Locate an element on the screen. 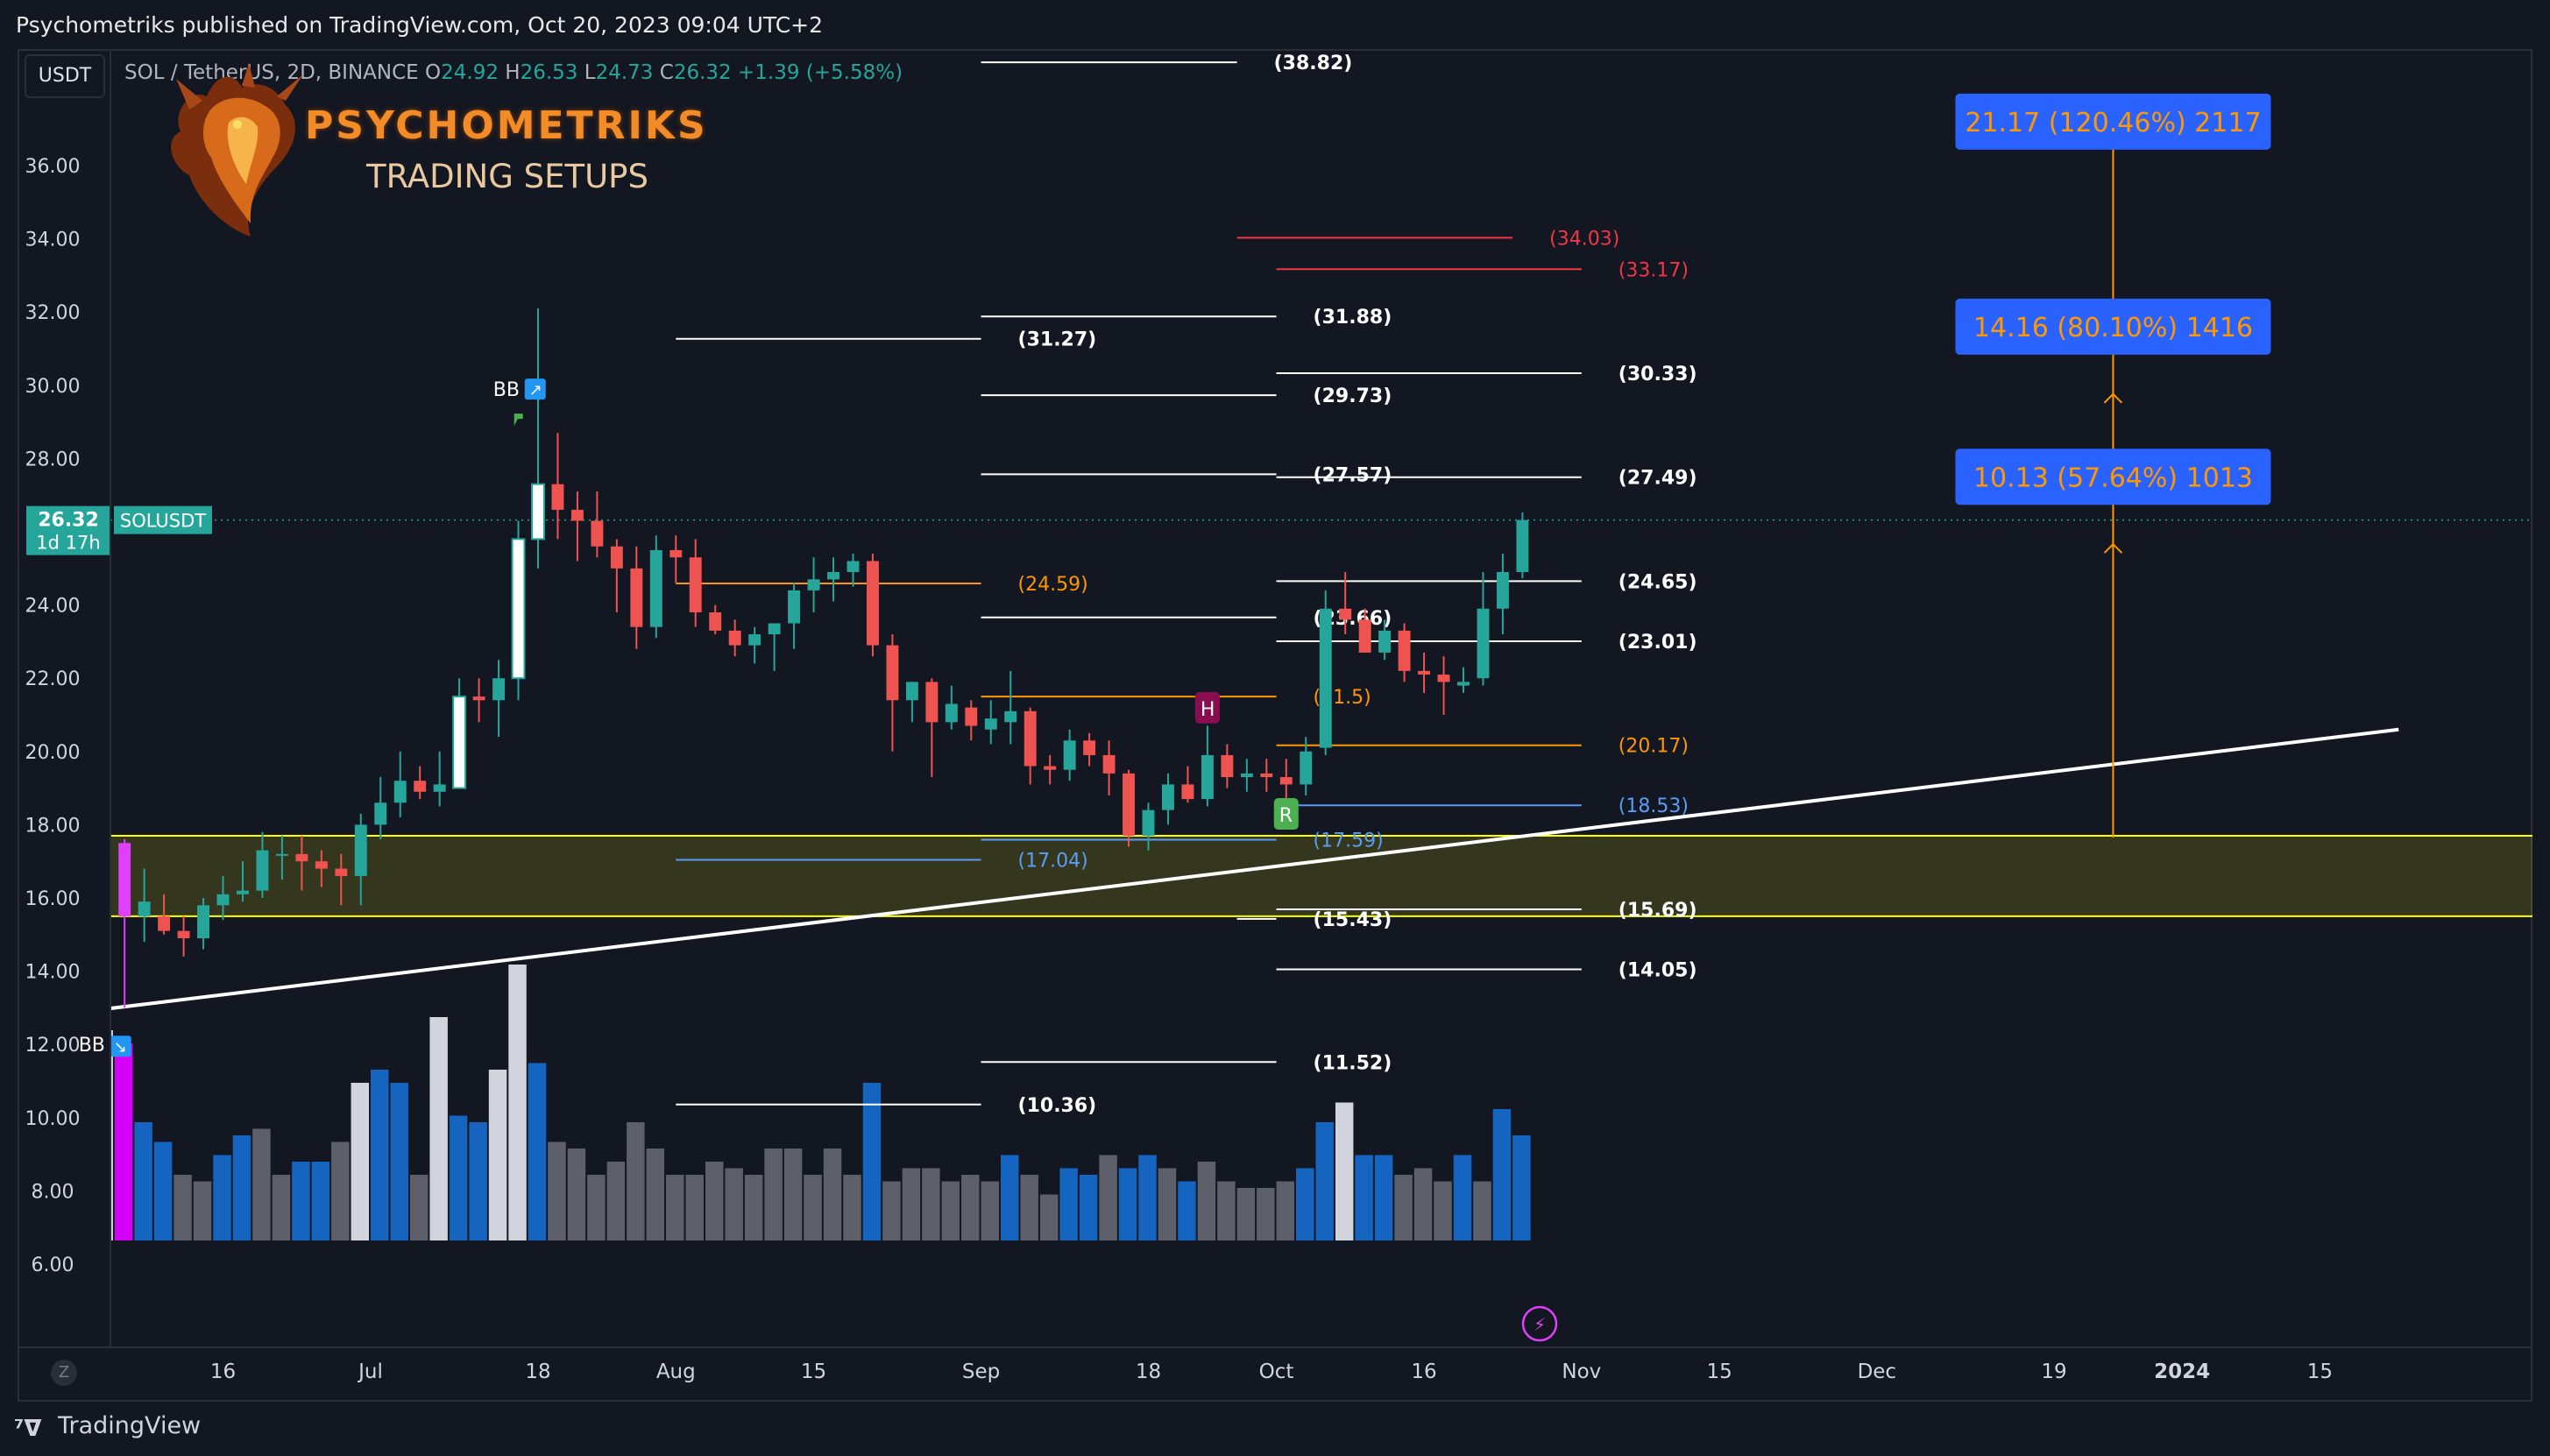 The image size is (2550, 1456). y-axis-tick-label: 28.00 is located at coordinates (53, 459).